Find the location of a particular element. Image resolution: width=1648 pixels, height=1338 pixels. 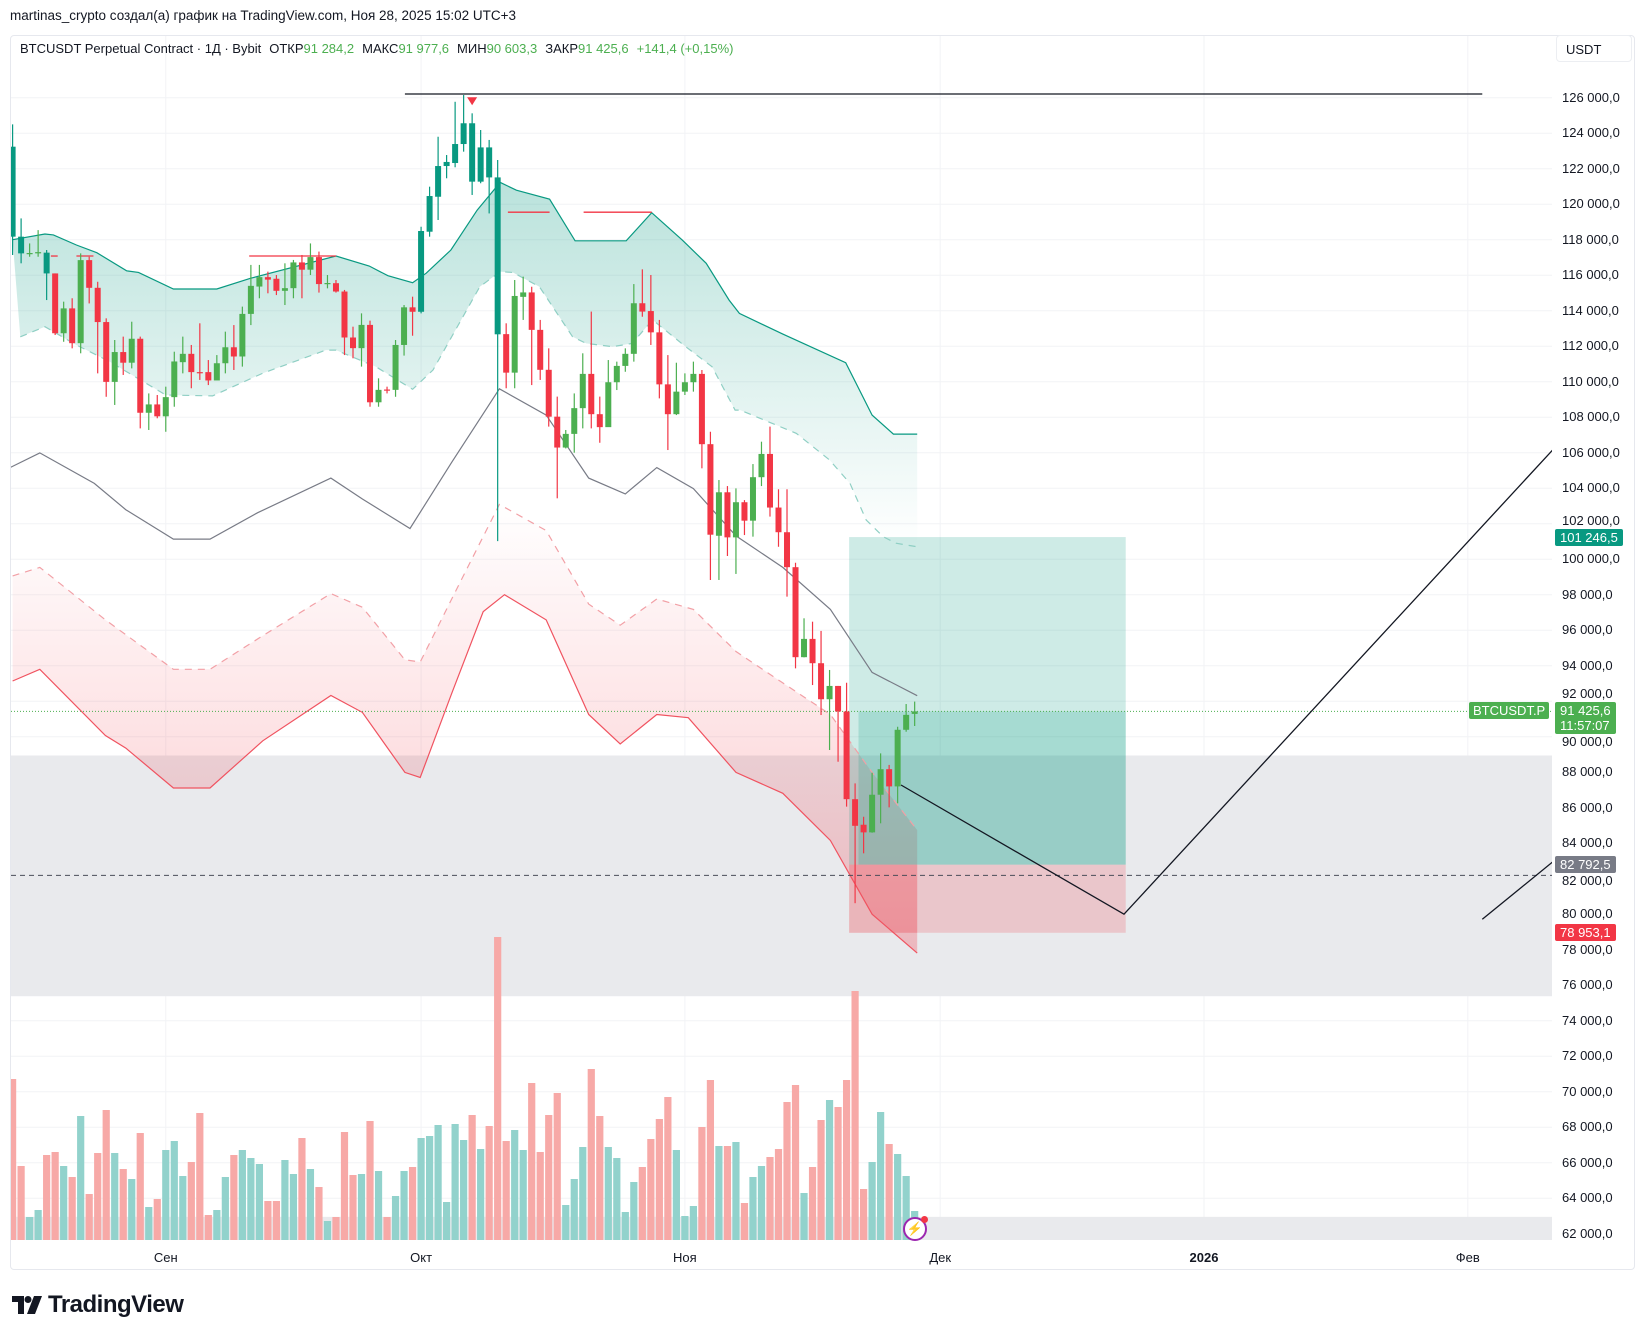

open-value: 91 284,2 is located at coordinates (329, 48).